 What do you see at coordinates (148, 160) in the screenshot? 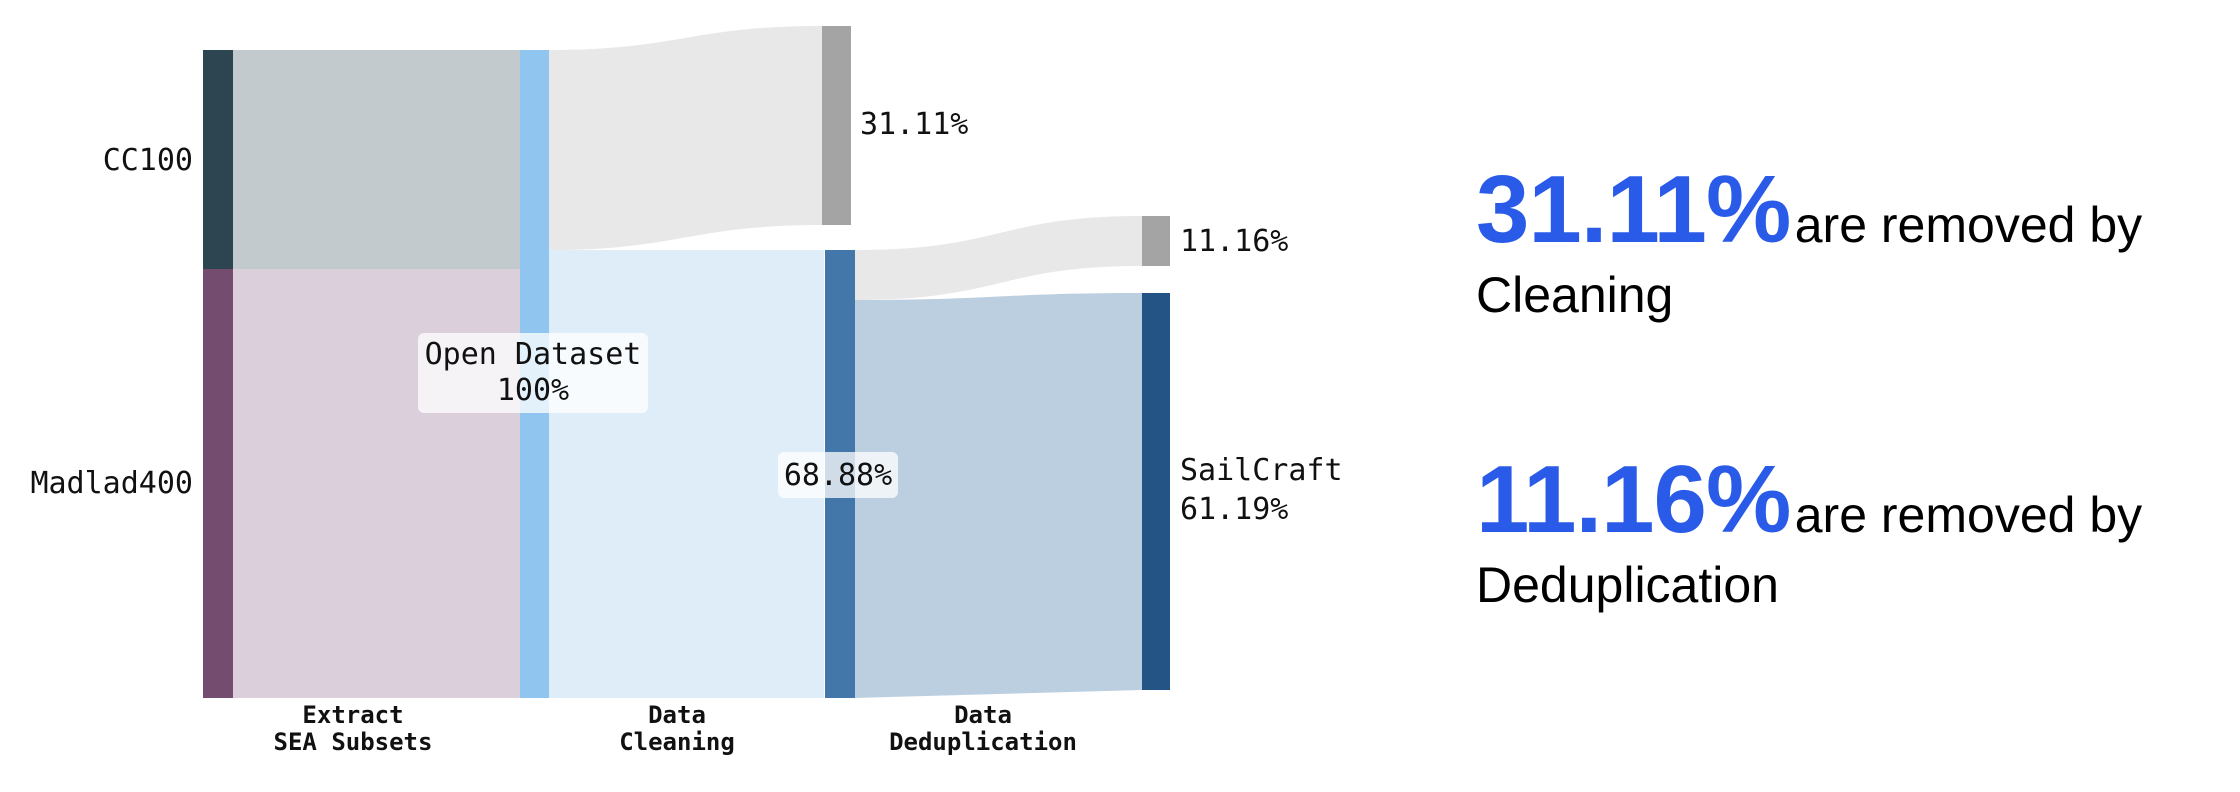
I see `cc100-label: CC100` at bounding box center [148, 160].